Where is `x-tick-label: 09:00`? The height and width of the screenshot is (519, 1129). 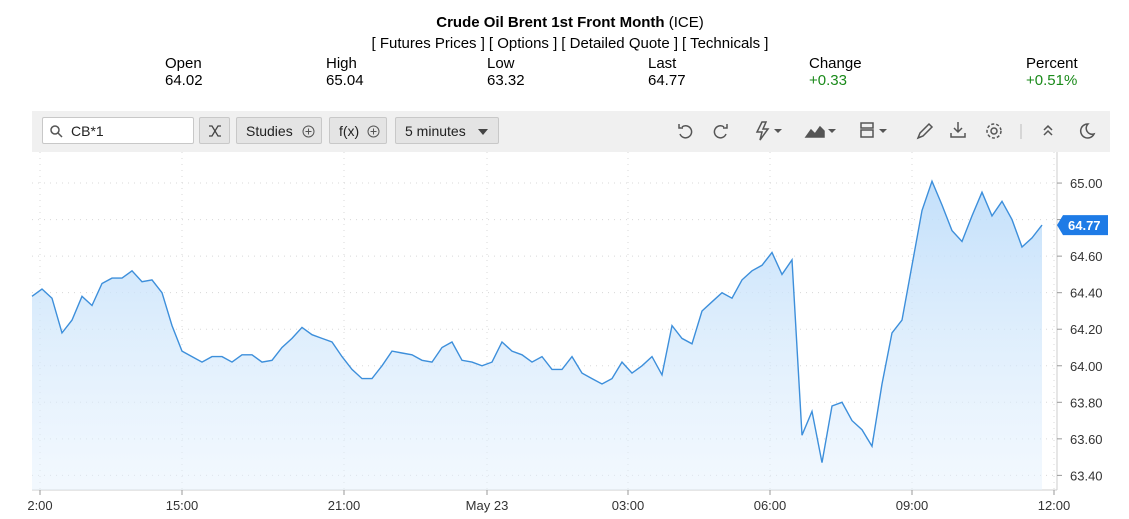 x-tick-label: 09:00 is located at coordinates (912, 505).